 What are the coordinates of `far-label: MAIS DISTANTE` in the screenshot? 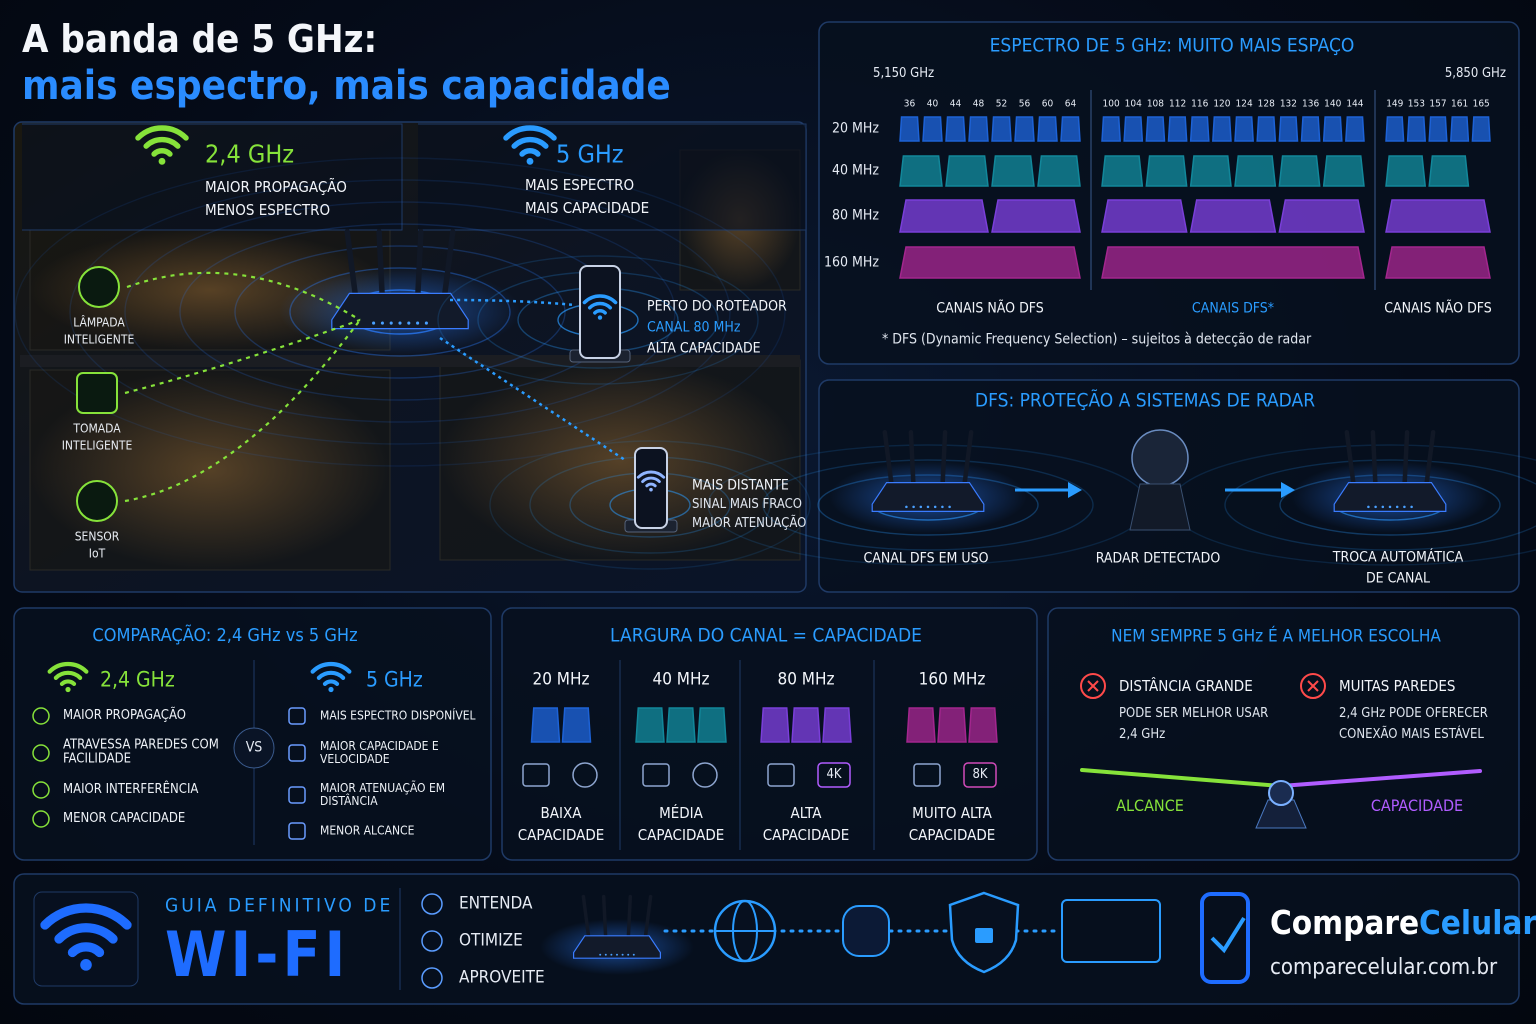 It's located at (740, 485).